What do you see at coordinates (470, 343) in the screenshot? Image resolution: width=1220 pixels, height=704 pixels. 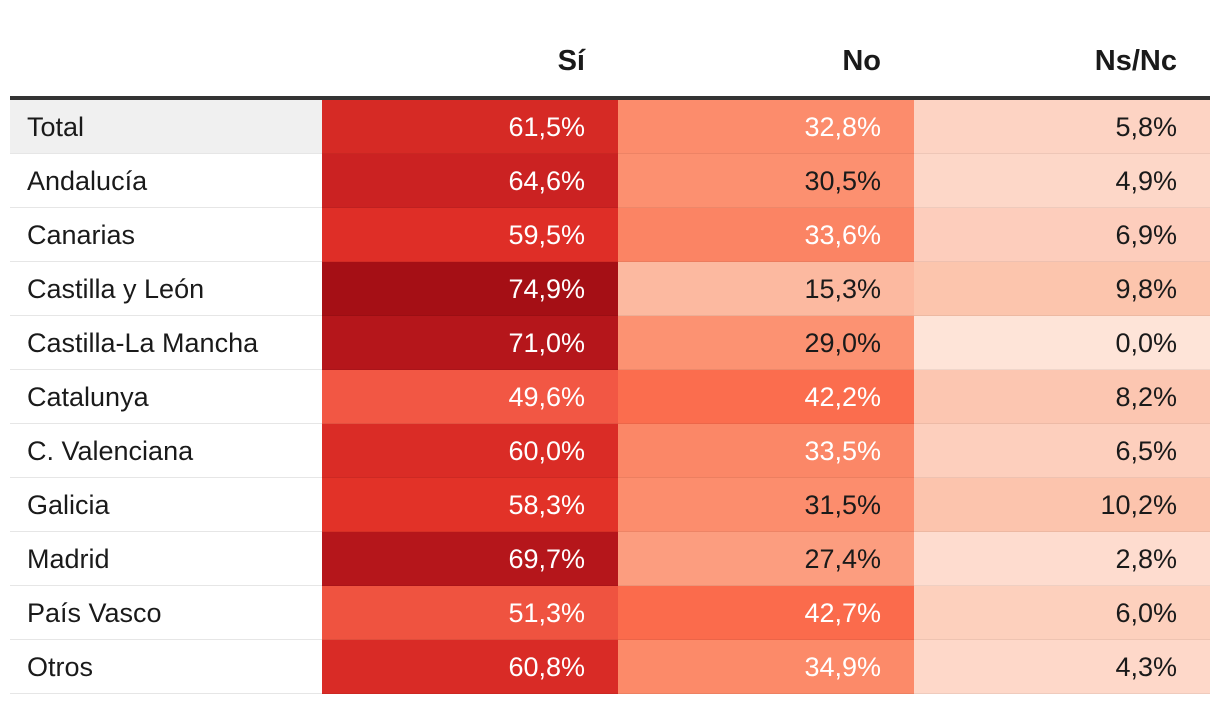 I see `table-cell: 71,0%` at bounding box center [470, 343].